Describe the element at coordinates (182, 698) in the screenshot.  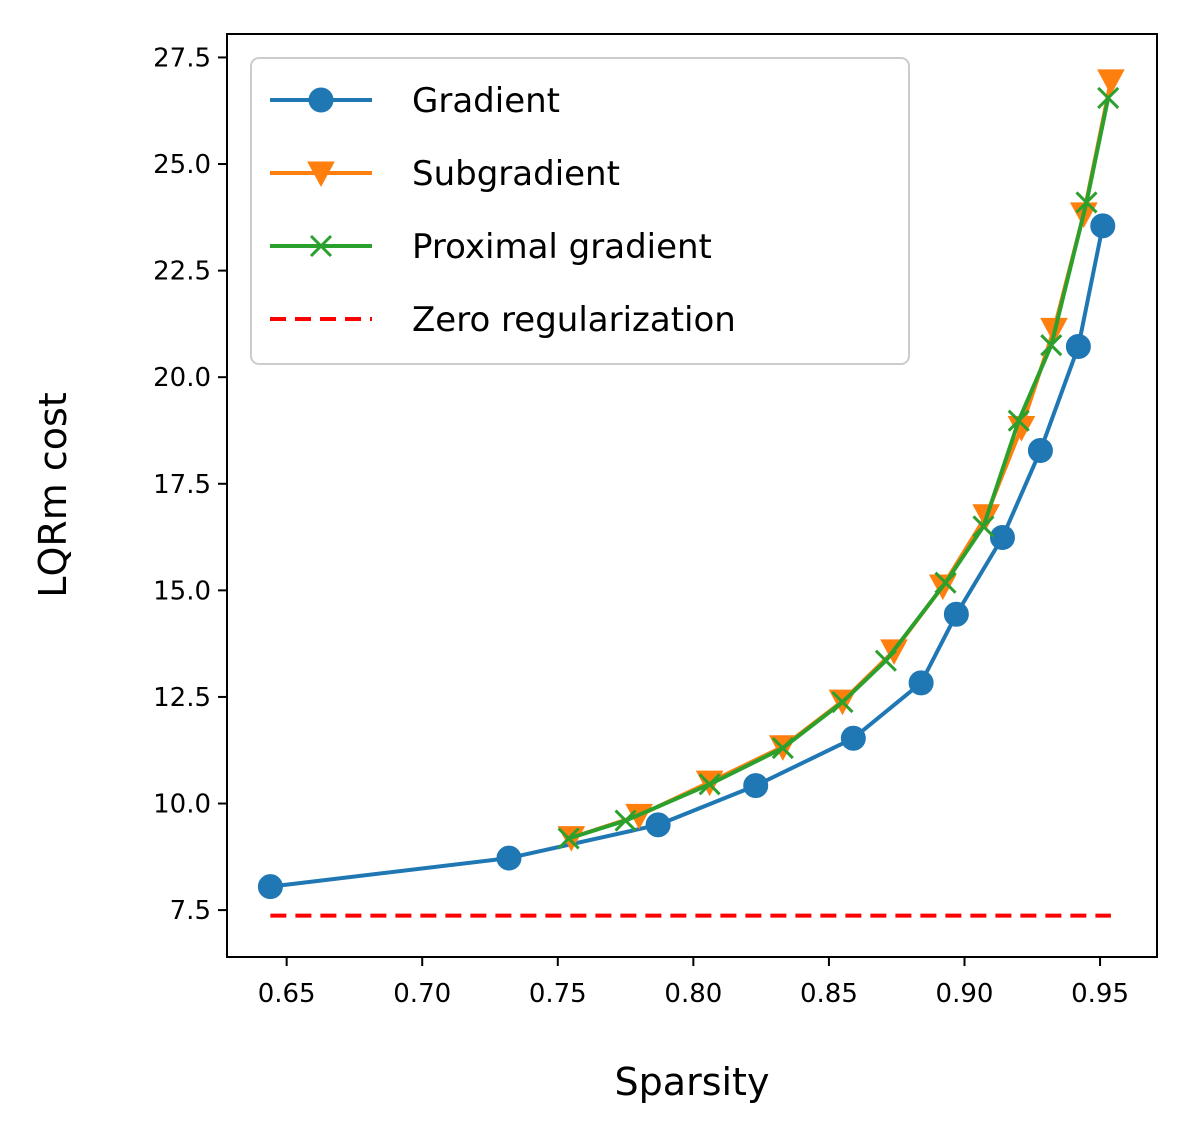
I see `y-tick-label: 12.5` at that location.